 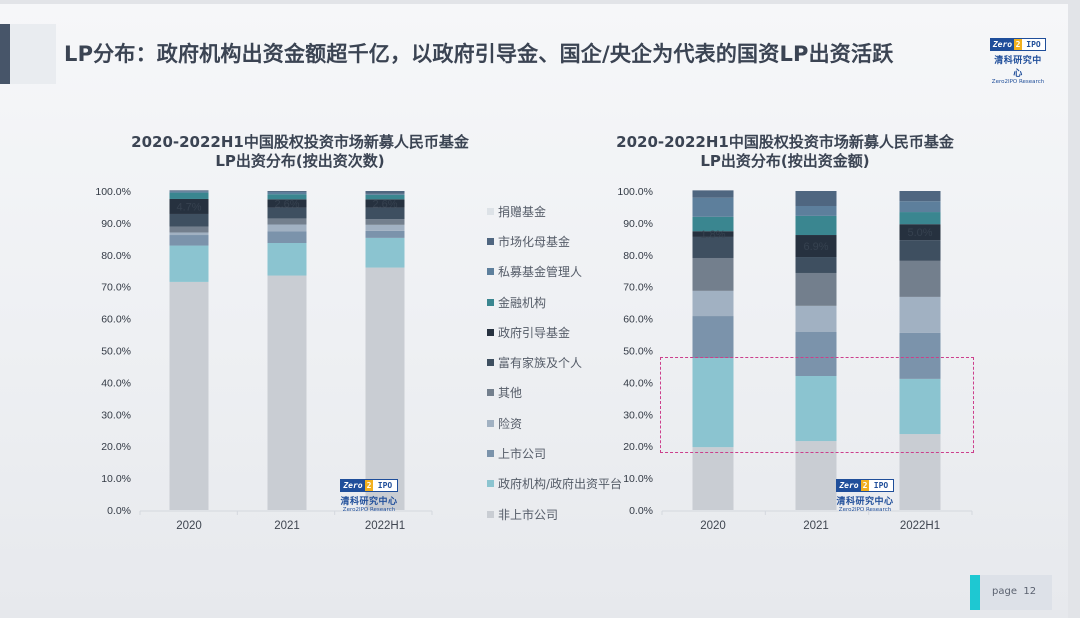 I want to click on legend-item: 捐赠基金, so click(x=554, y=211).